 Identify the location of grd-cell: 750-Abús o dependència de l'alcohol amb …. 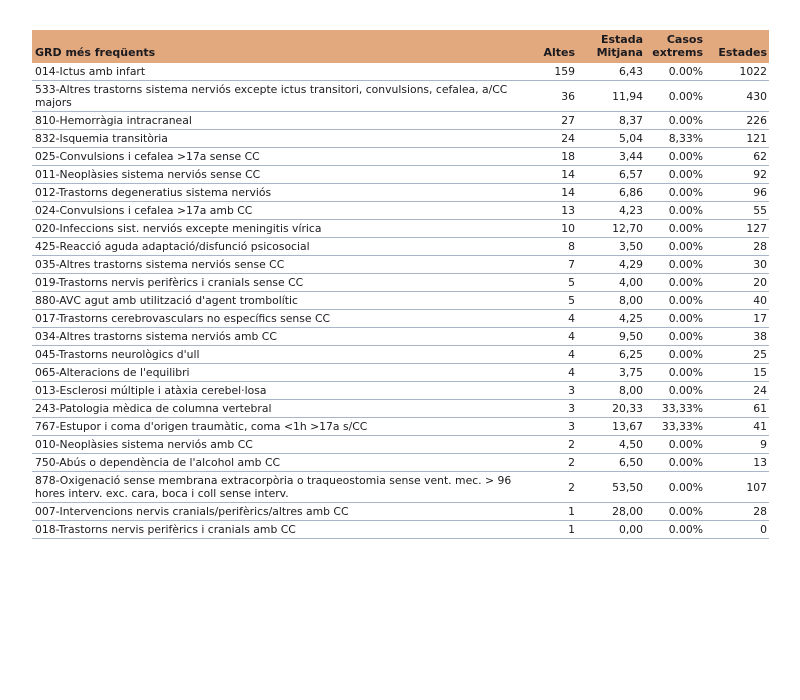
(277, 462).